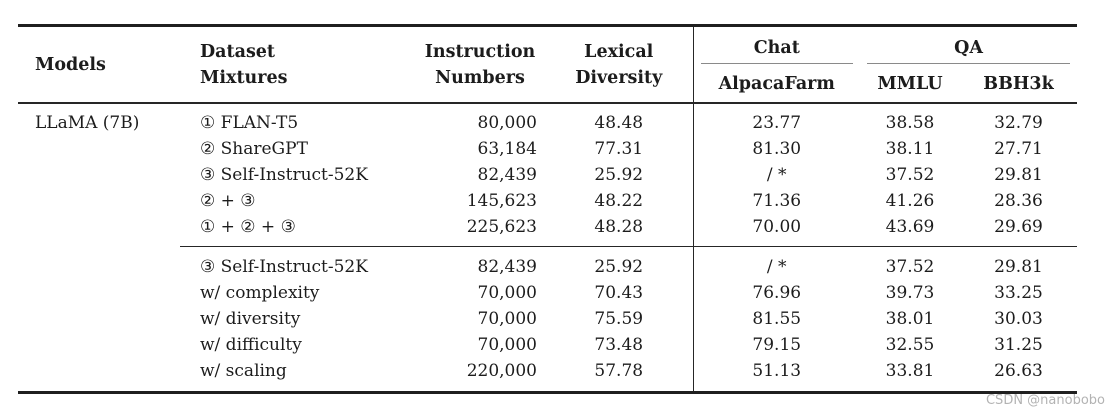 This screenshot has width=1114, height=414. What do you see at coordinates (776, 201) in the screenshot?
I see `cell-alpacafarm: 71.36` at bounding box center [776, 201].